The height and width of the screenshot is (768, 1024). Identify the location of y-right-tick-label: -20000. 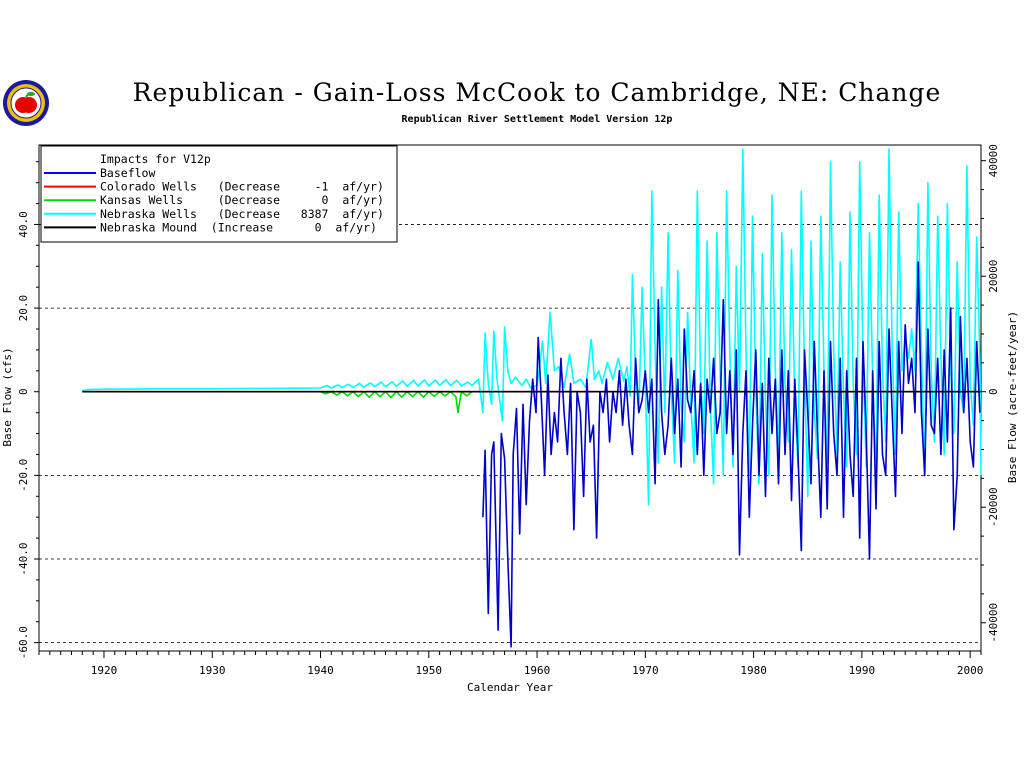
(993, 507).